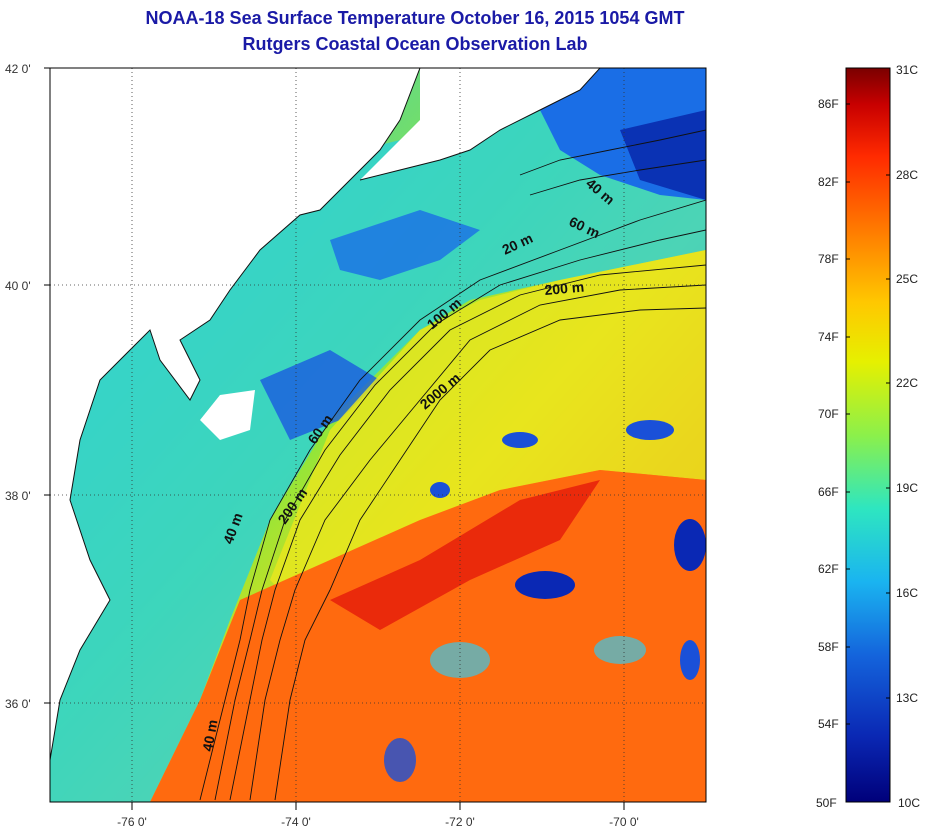 This screenshot has height=832, width=928. I want to click on colorbar-celsius-label: 22C, so click(907, 383).